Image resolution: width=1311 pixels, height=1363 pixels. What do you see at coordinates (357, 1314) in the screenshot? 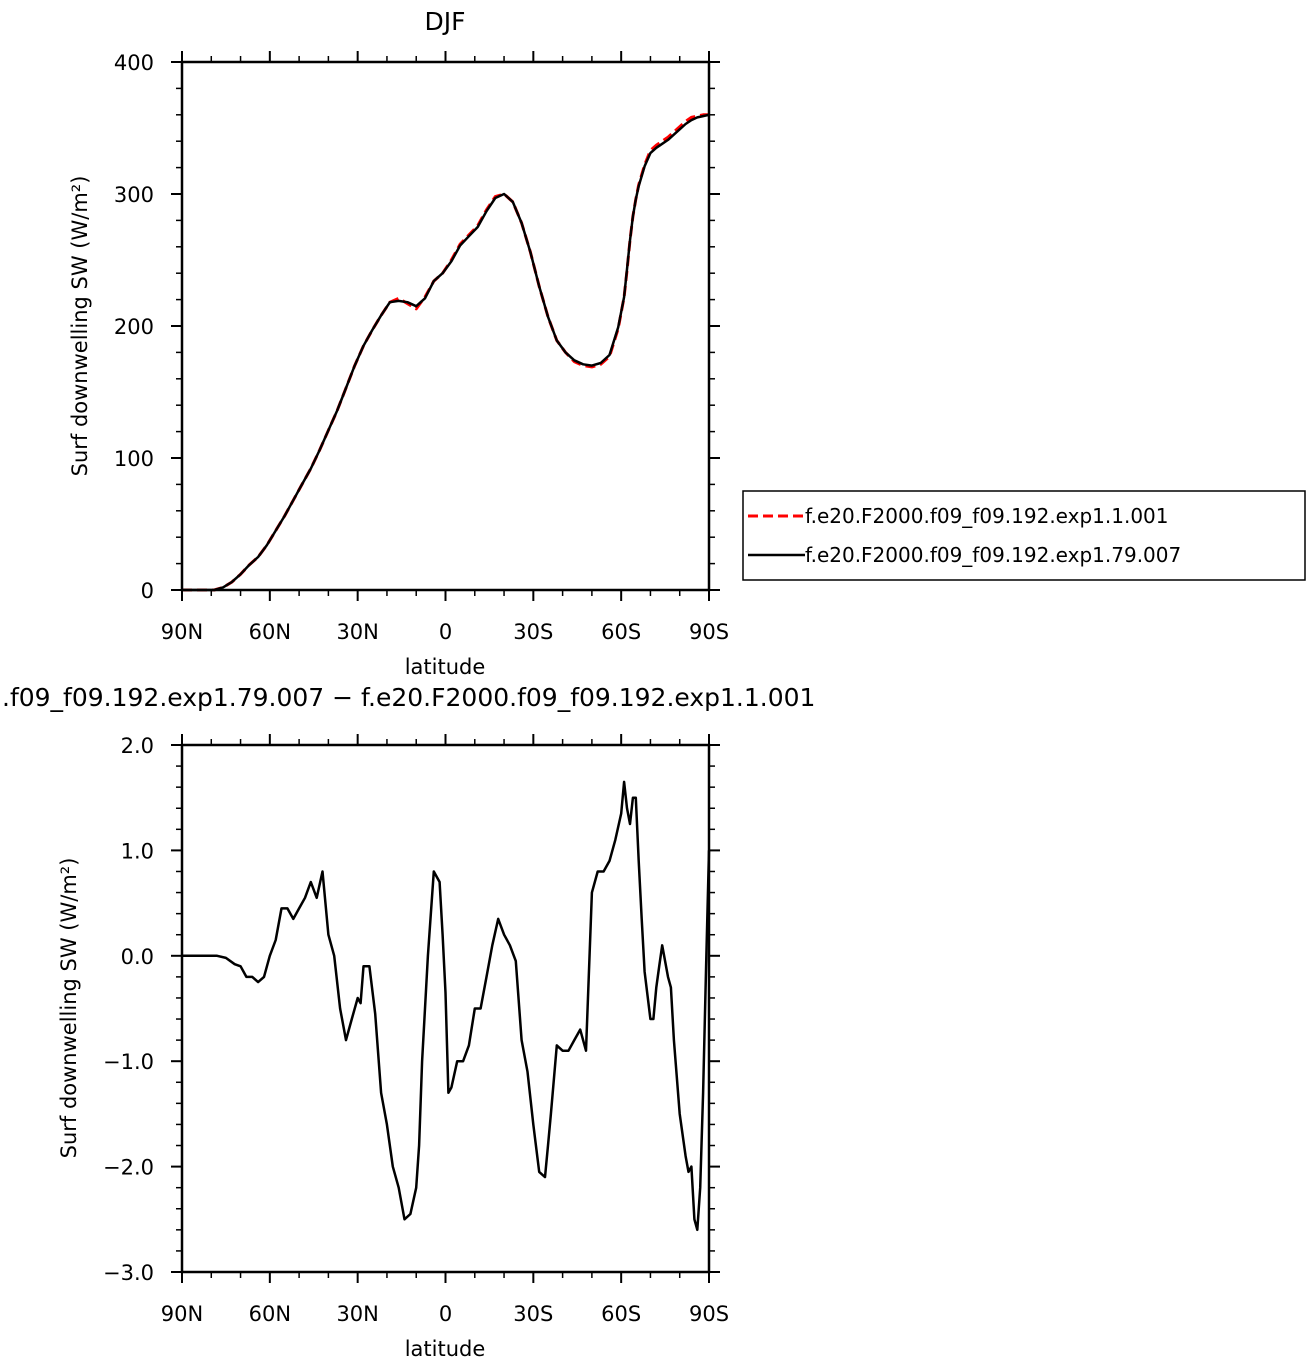
I see `bottom-x-tick-label: 30N` at bounding box center [357, 1314].